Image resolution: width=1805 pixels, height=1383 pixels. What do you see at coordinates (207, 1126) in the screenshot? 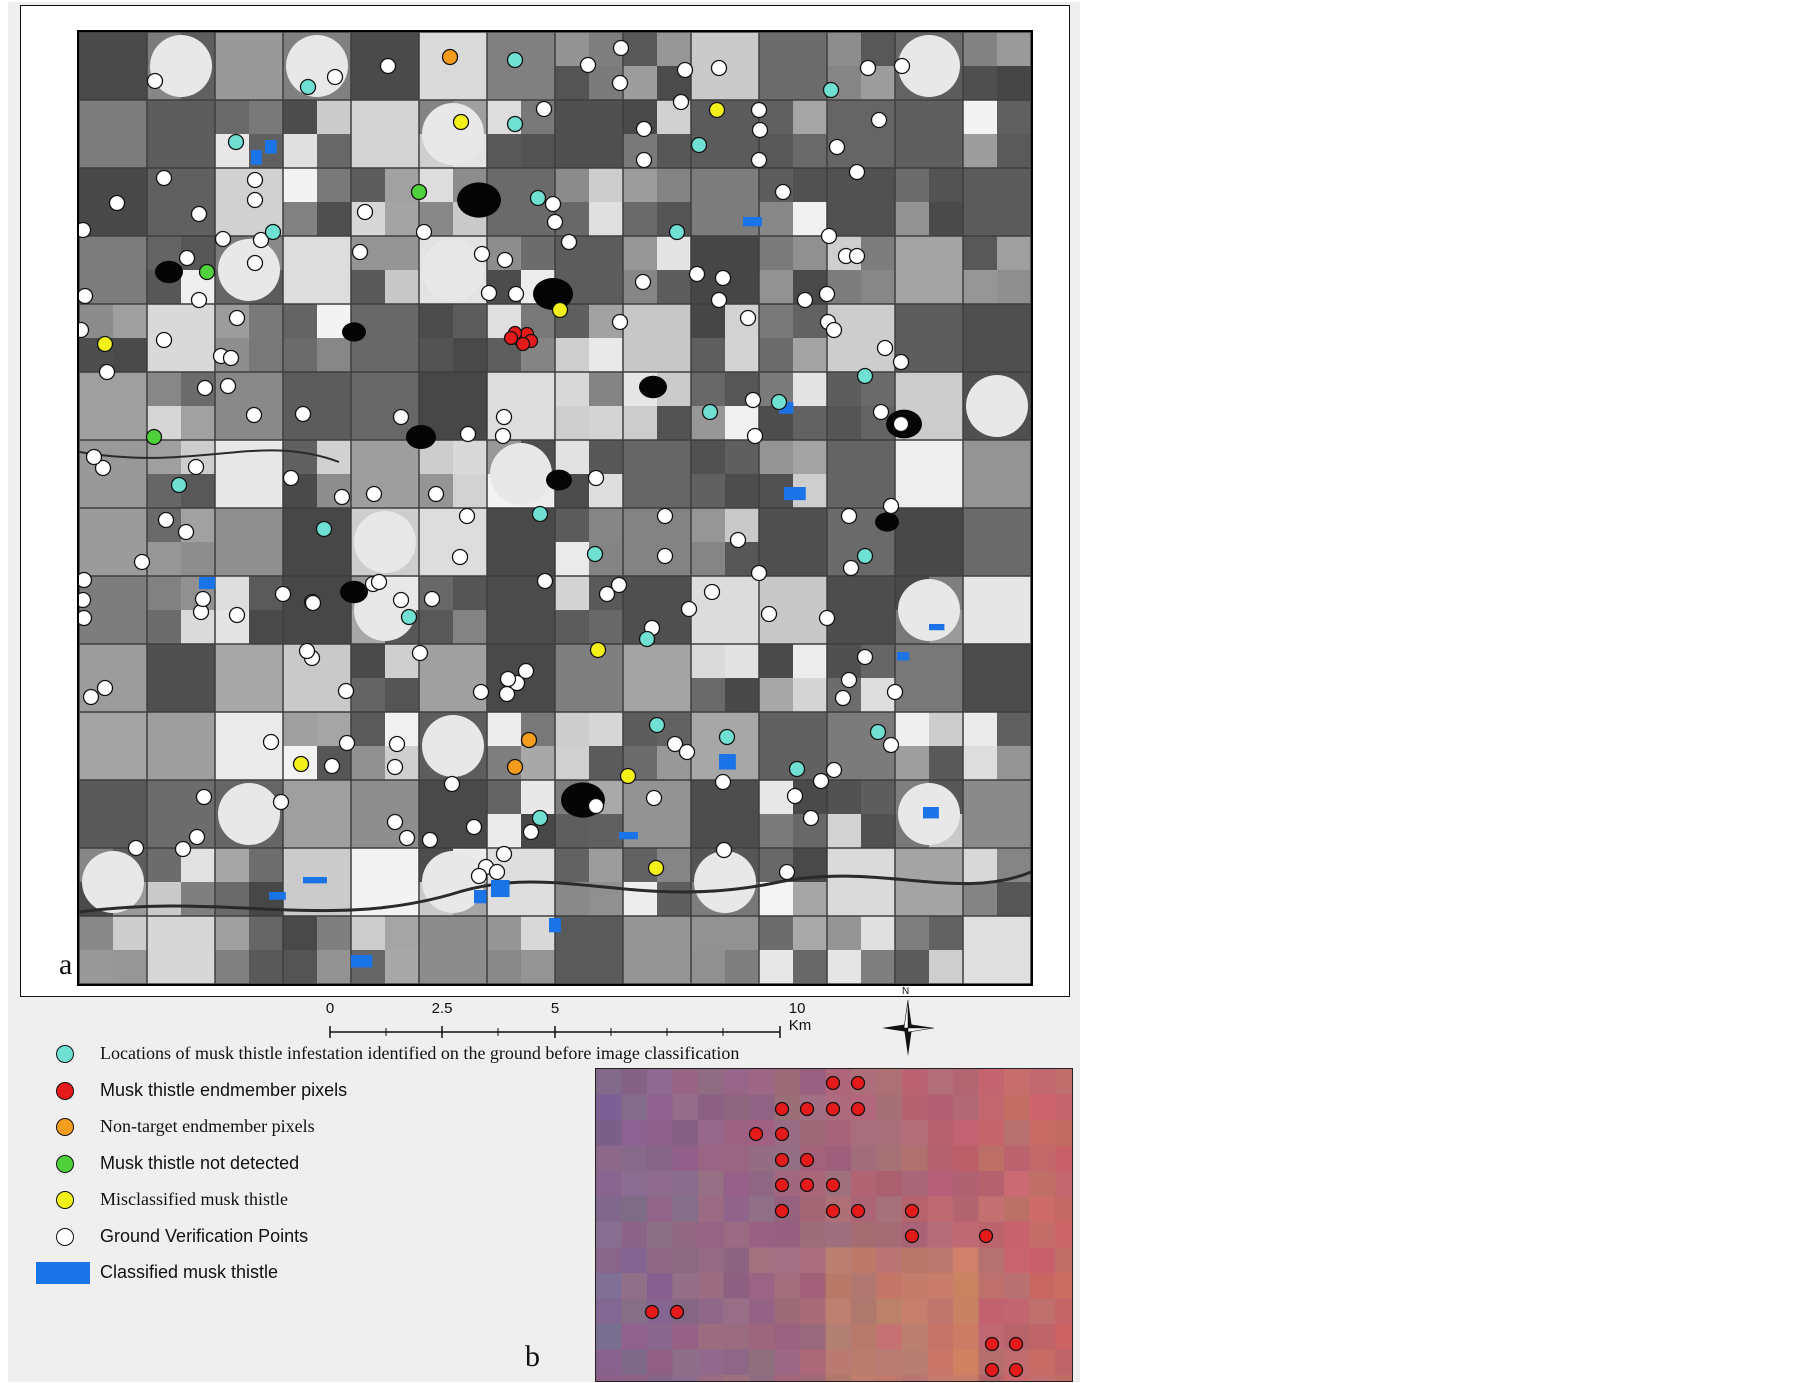
I see `legend-label: Non-target endmember pixels` at bounding box center [207, 1126].